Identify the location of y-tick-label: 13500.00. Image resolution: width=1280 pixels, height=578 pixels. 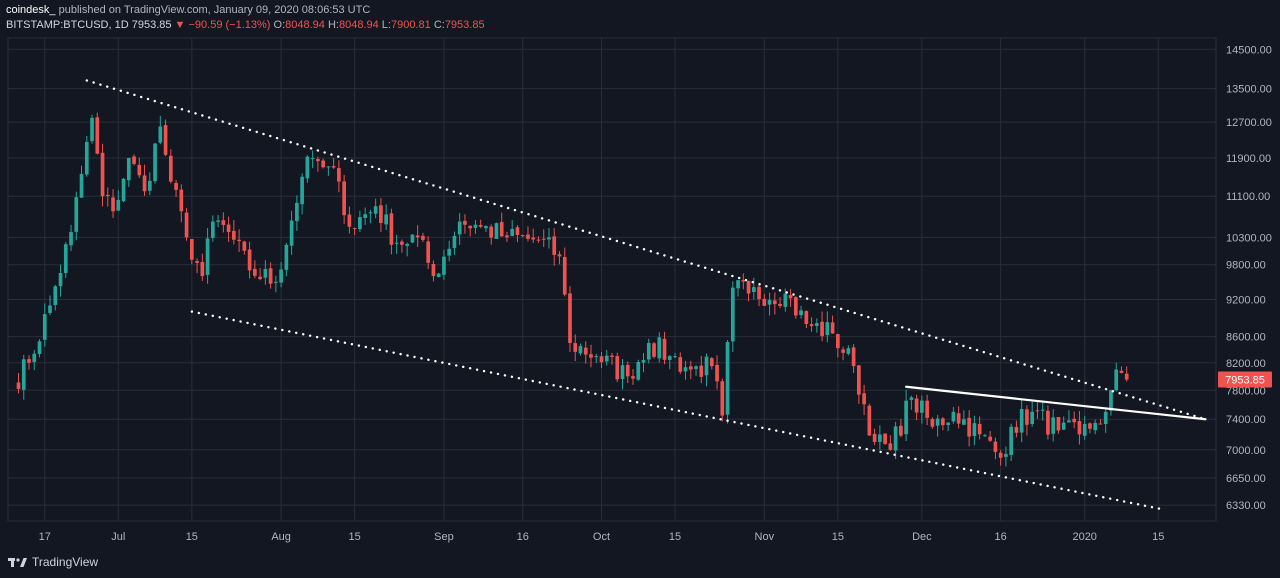
(1249, 90).